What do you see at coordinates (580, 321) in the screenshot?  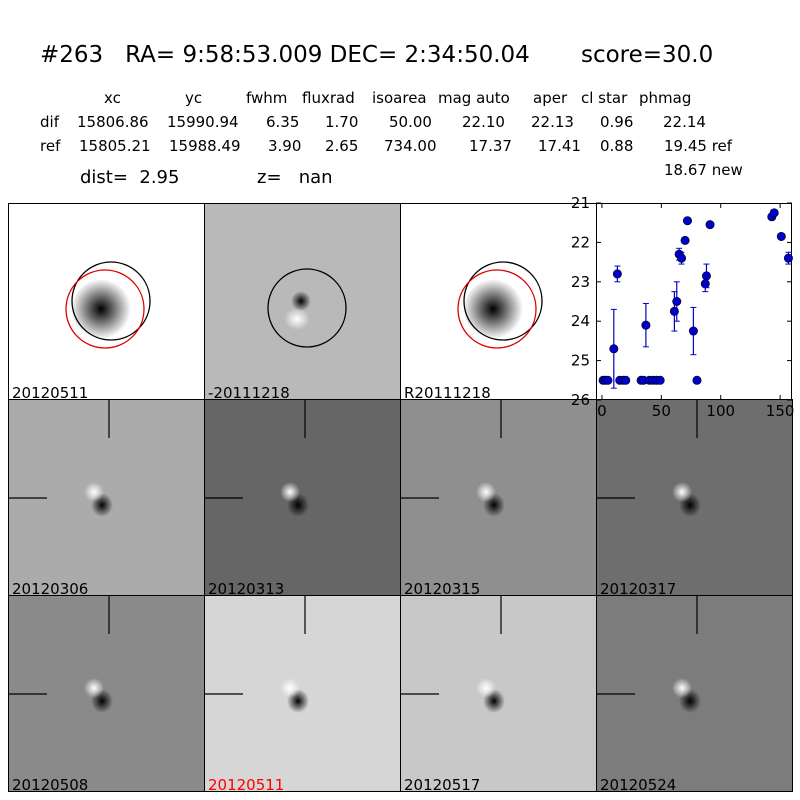 I see `y-tick-label: 24` at bounding box center [580, 321].